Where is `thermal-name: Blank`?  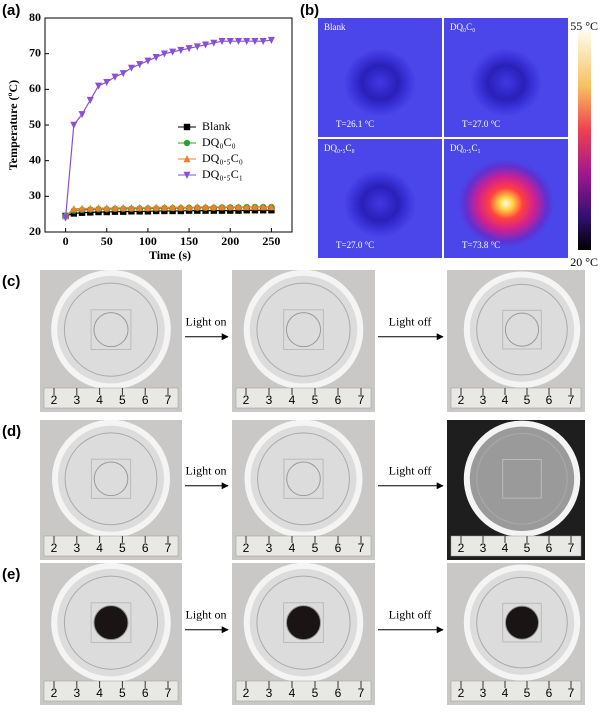 thermal-name: Blank is located at coordinates (335, 27).